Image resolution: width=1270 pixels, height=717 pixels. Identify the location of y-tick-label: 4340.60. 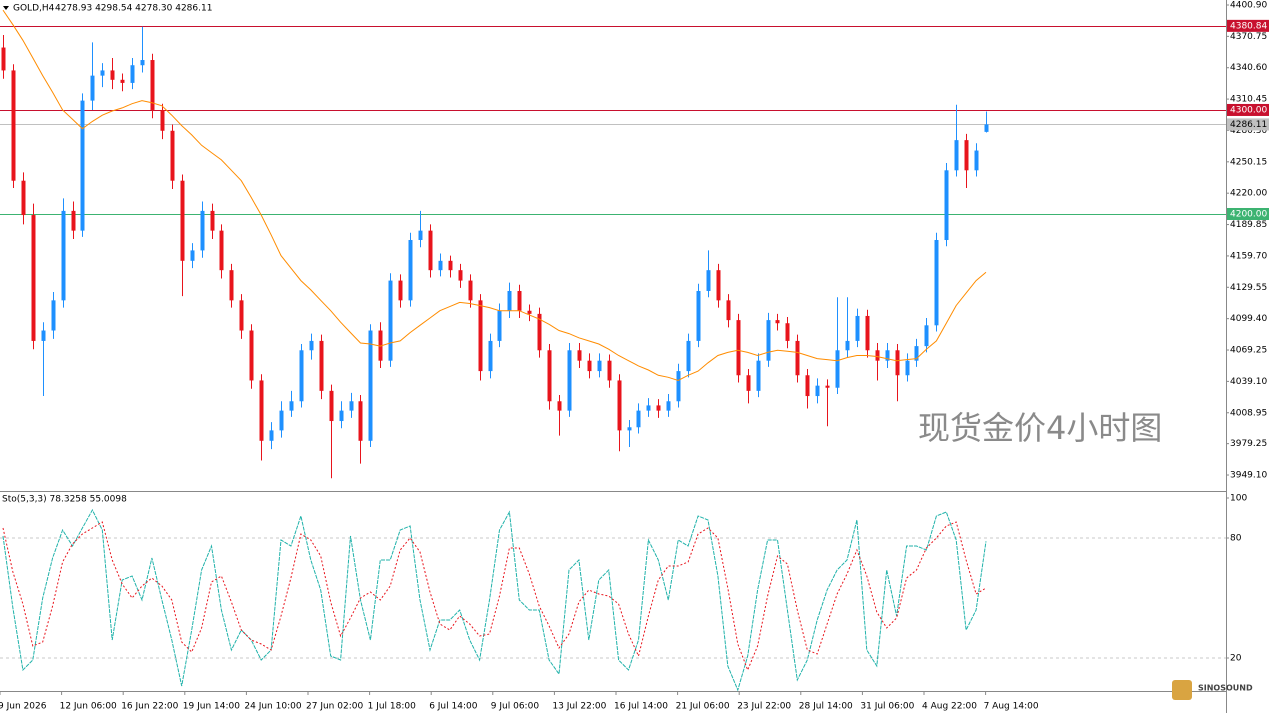
(1248, 68).